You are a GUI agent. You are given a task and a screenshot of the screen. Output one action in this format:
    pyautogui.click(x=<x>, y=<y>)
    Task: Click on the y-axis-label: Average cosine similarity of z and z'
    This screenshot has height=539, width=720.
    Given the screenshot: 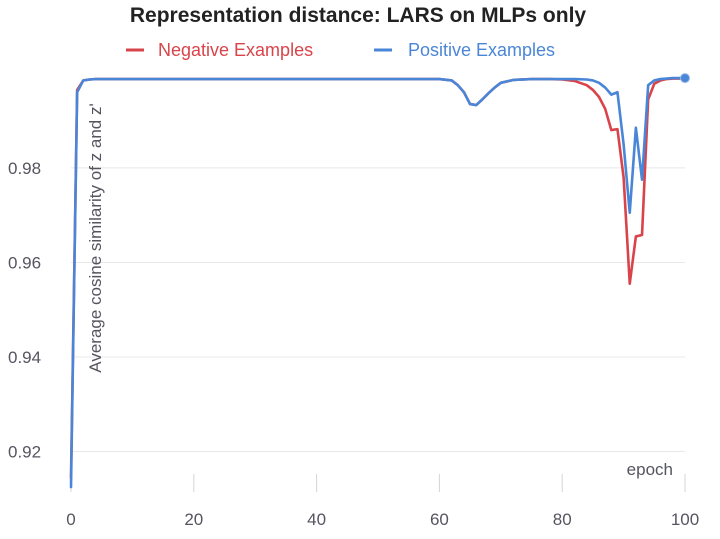 What is the action you would take?
    pyautogui.click(x=95, y=237)
    